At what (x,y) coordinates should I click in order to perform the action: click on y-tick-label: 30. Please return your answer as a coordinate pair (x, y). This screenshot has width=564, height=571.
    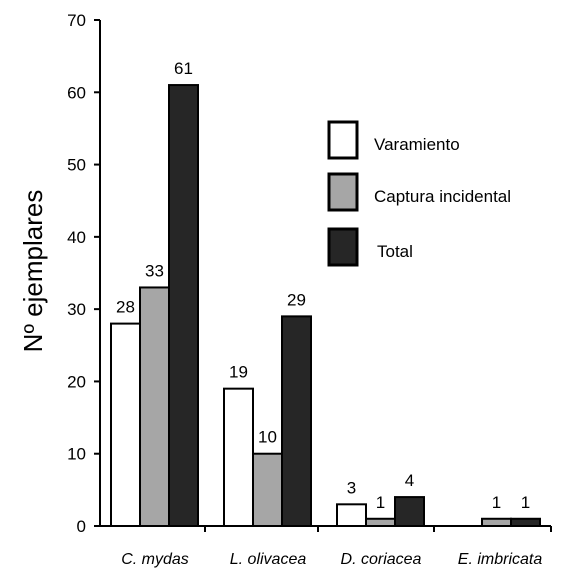
    Looking at the image, I should click on (76, 309).